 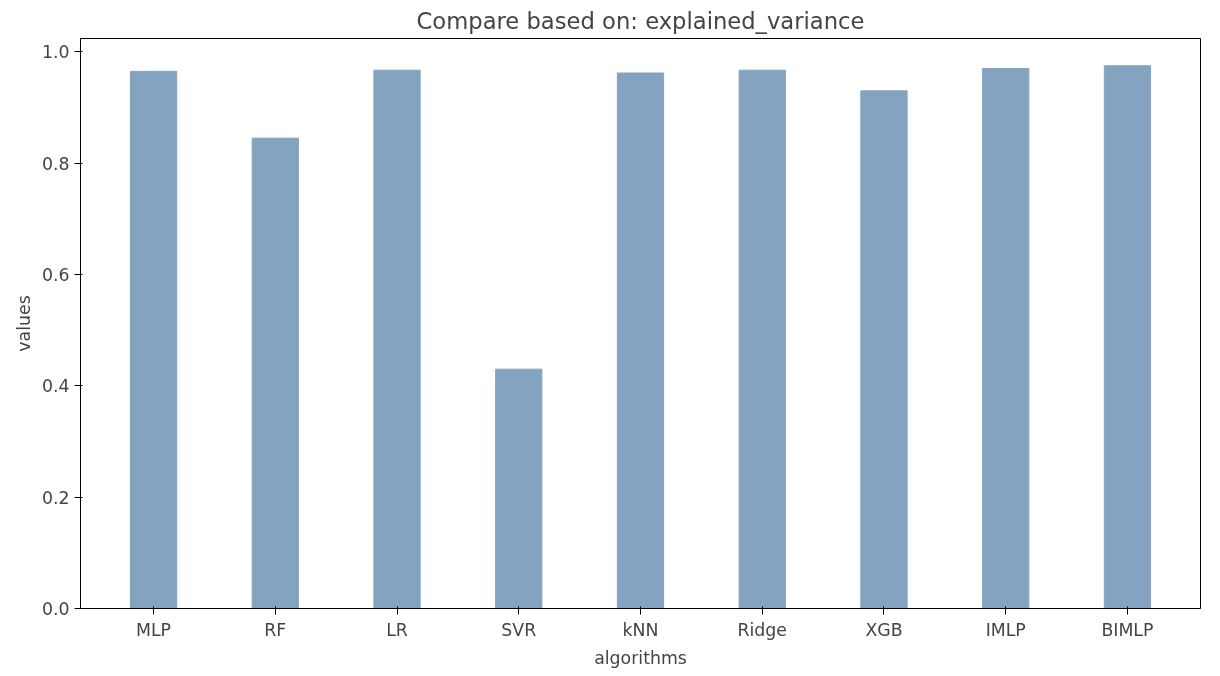 I want to click on y-tick-label: 1.0, so click(x=55, y=52).